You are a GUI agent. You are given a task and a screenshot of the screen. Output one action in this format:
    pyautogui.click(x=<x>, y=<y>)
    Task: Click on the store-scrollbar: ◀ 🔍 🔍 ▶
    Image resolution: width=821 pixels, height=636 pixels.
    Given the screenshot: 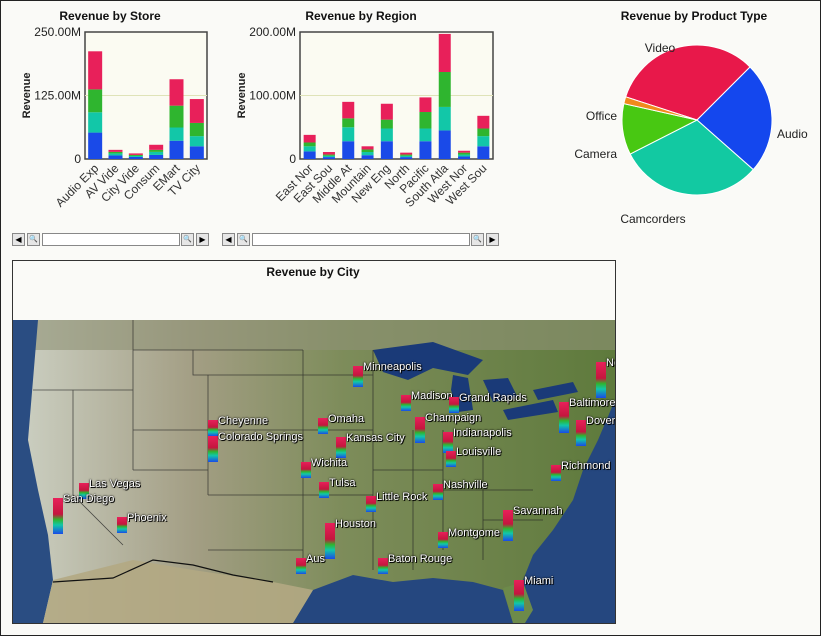 What is the action you would take?
    pyautogui.click(x=112, y=239)
    